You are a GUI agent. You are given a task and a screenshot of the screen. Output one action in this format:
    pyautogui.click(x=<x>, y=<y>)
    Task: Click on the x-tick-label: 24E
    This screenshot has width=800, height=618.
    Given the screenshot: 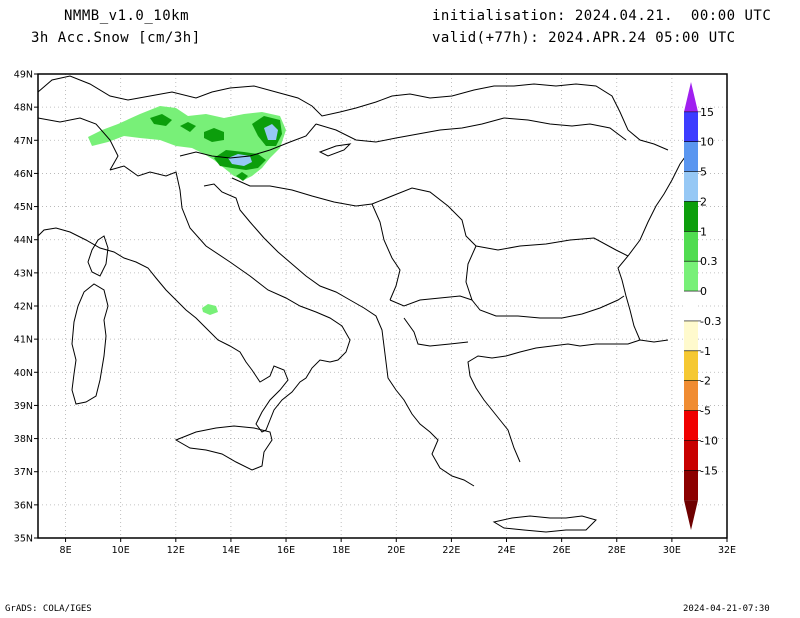 What is the action you would take?
    pyautogui.click(x=506, y=550)
    